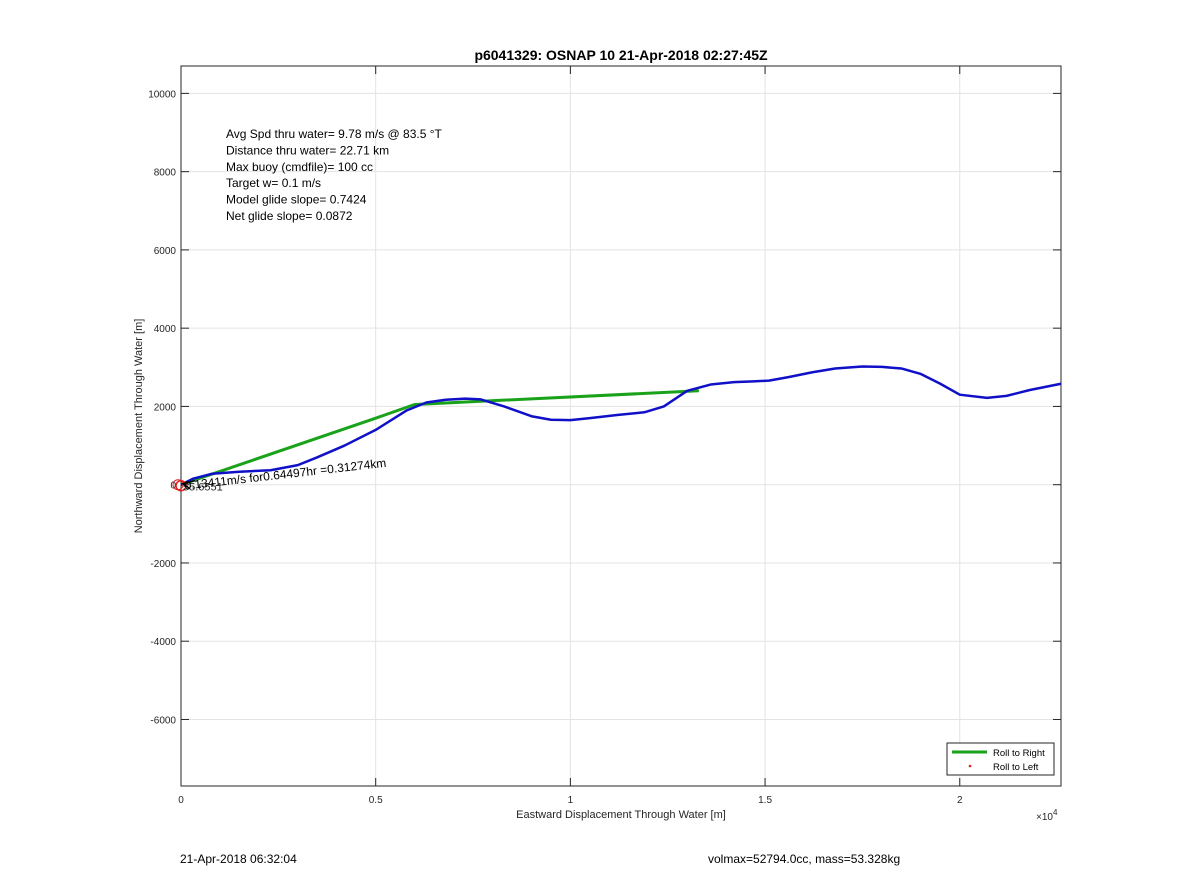 This screenshot has width=1200, height=890. I want to click on series-line-track, so click(621, 425).